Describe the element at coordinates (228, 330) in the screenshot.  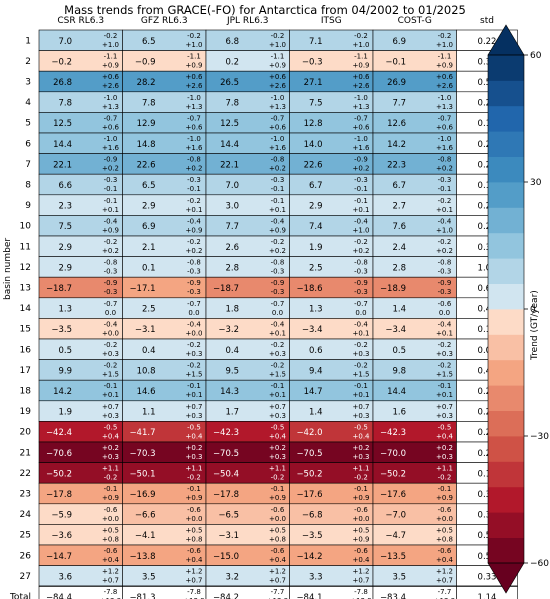
I see `trend-value: −3.2` at that location.